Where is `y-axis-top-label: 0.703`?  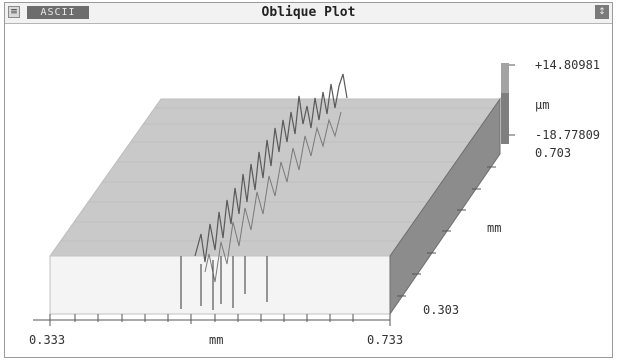
y-axis-top-label: 0.703 is located at coordinates (553, 153).